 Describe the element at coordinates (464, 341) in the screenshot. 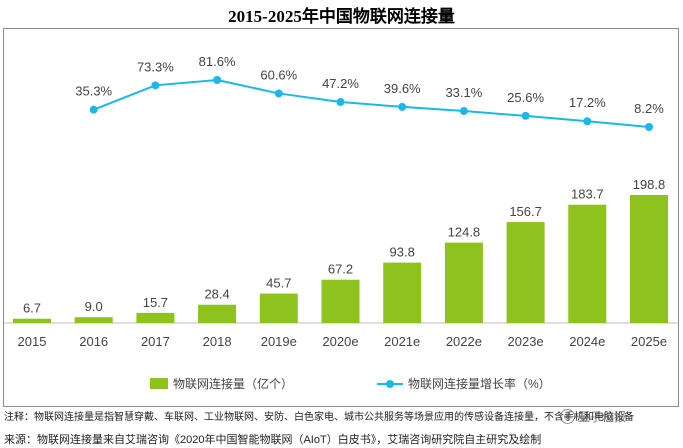

I see `x-tick-2022e: 2022e` at that location.